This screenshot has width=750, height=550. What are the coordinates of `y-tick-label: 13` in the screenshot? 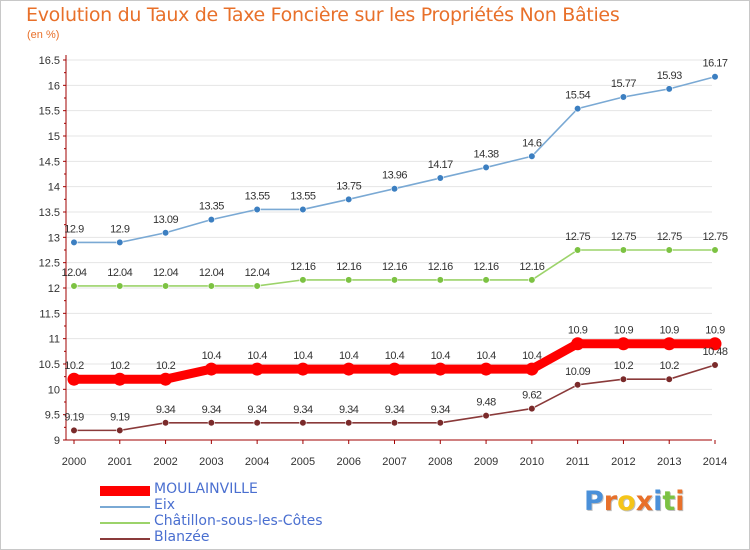 It's located at (54, 238).